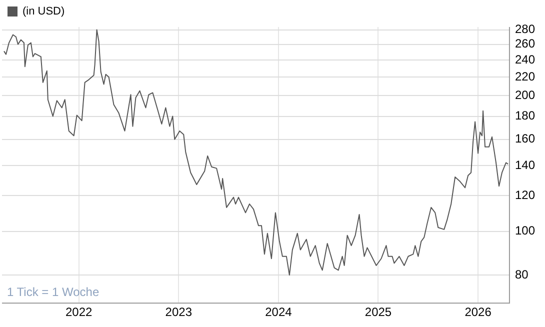 The width and height of the screenshot is (545, 327). I want to click on x-tick-label: 2025, so click(378, 312).